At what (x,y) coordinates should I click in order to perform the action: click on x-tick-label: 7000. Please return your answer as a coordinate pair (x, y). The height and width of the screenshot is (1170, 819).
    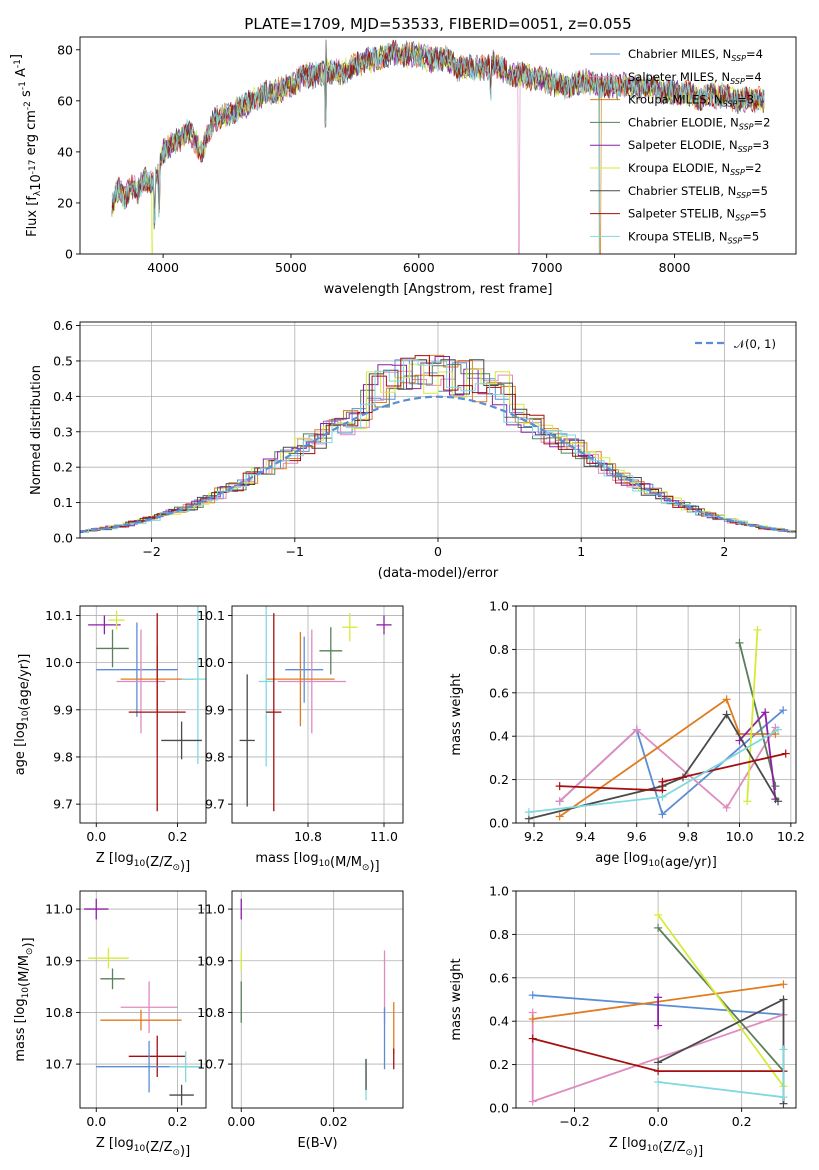
    Looking at the image, I should click on (547, 267).